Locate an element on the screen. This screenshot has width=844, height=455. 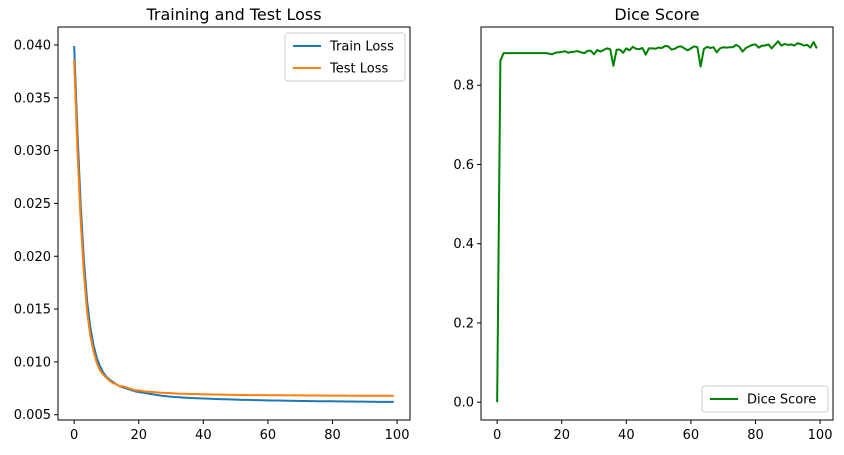
y-tick-label: 0.8 is located at coordinates (463, 86).